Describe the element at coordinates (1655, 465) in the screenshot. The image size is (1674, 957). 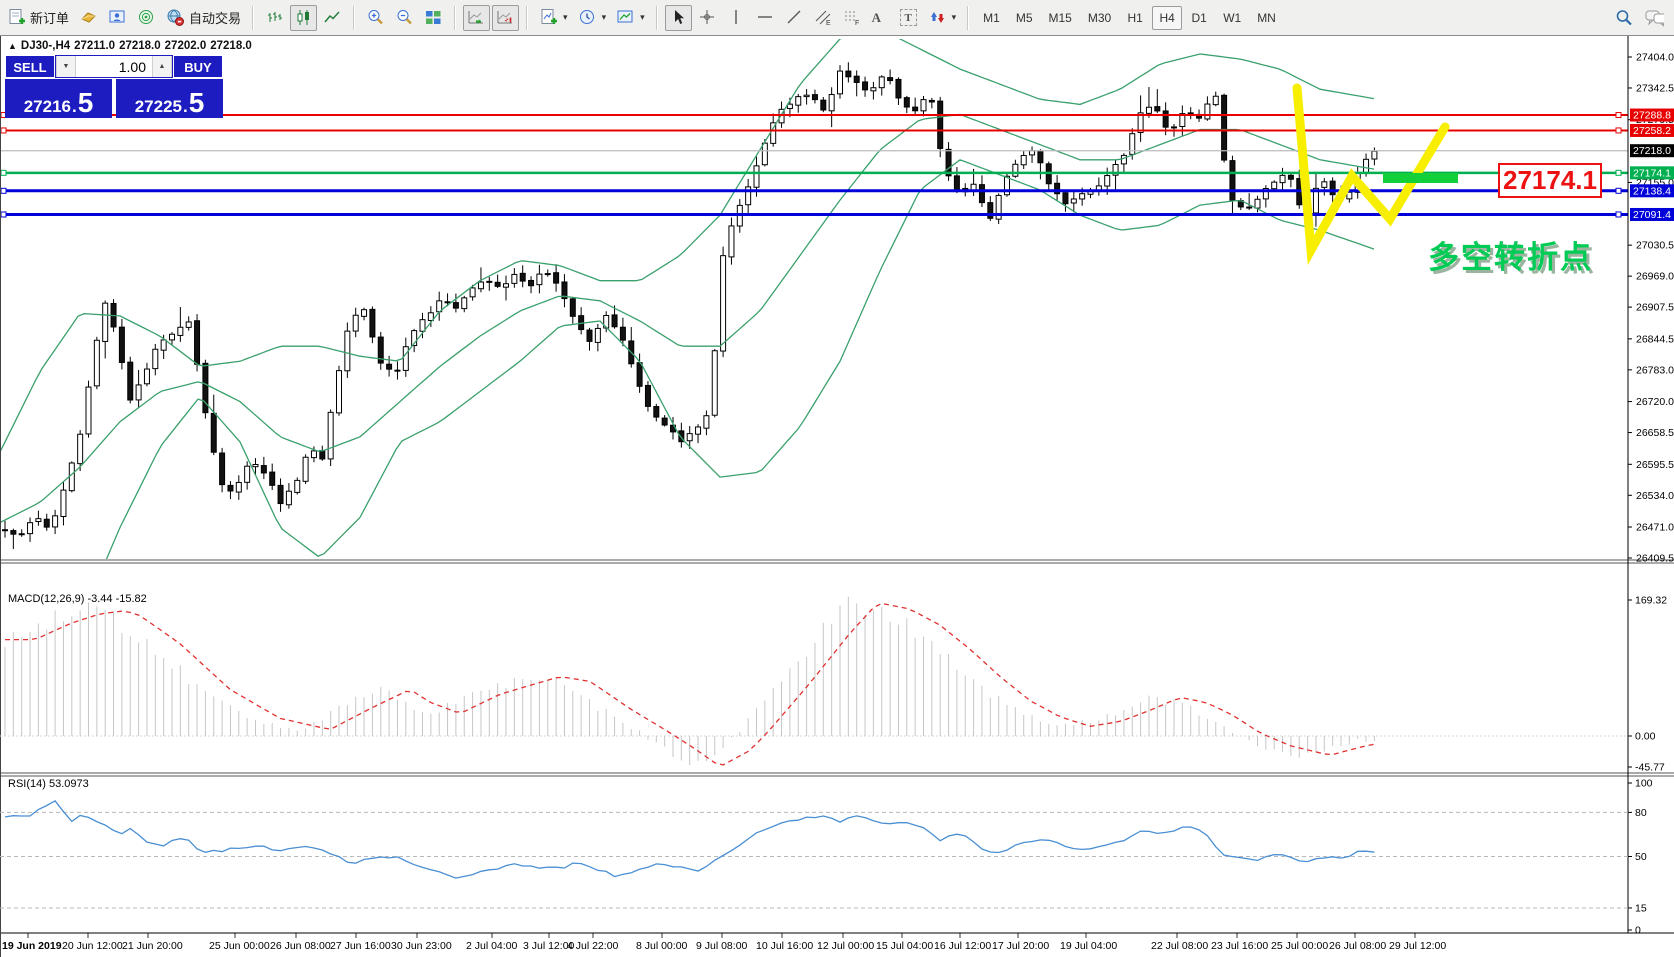
I see `price-tick-label: 26595.5` at that location.